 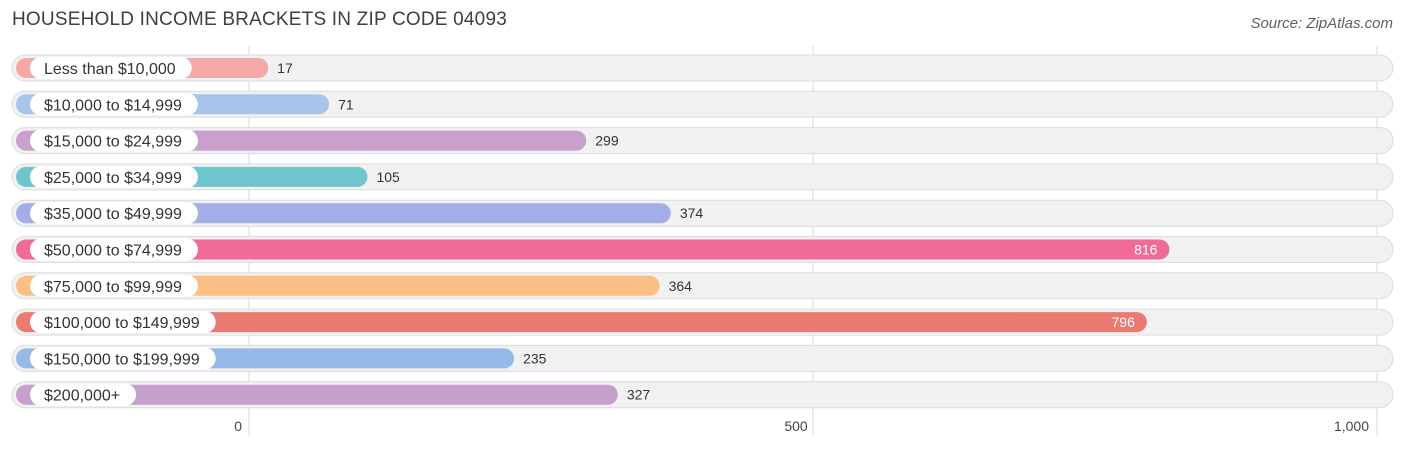 What do you see at coordinates (702, 177) in the screenshot?
I see `bar-row: $25,000 to $34,999 105` at bounding box center [702, 177].